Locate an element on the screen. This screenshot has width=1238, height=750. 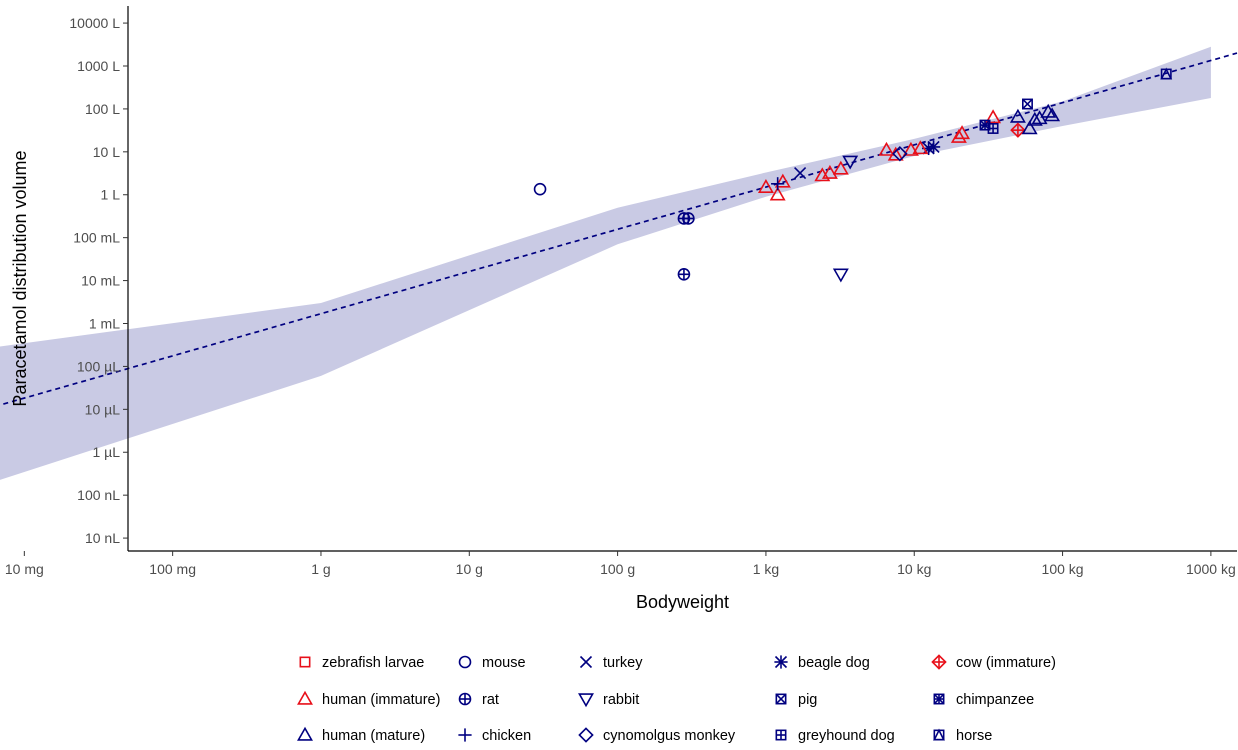
series-human-immature is located at coordinates (879, 155).